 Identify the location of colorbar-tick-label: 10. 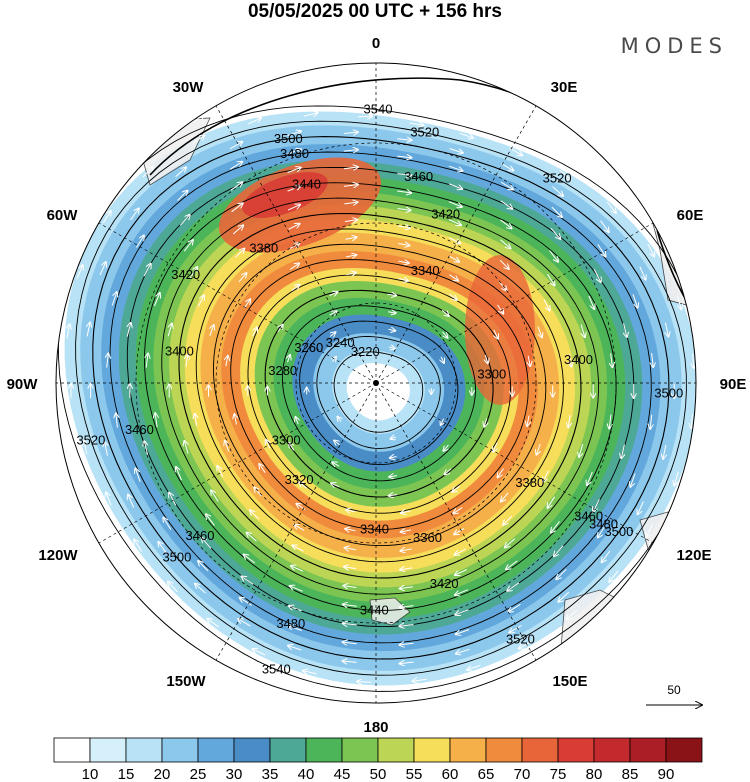
(90, 774).